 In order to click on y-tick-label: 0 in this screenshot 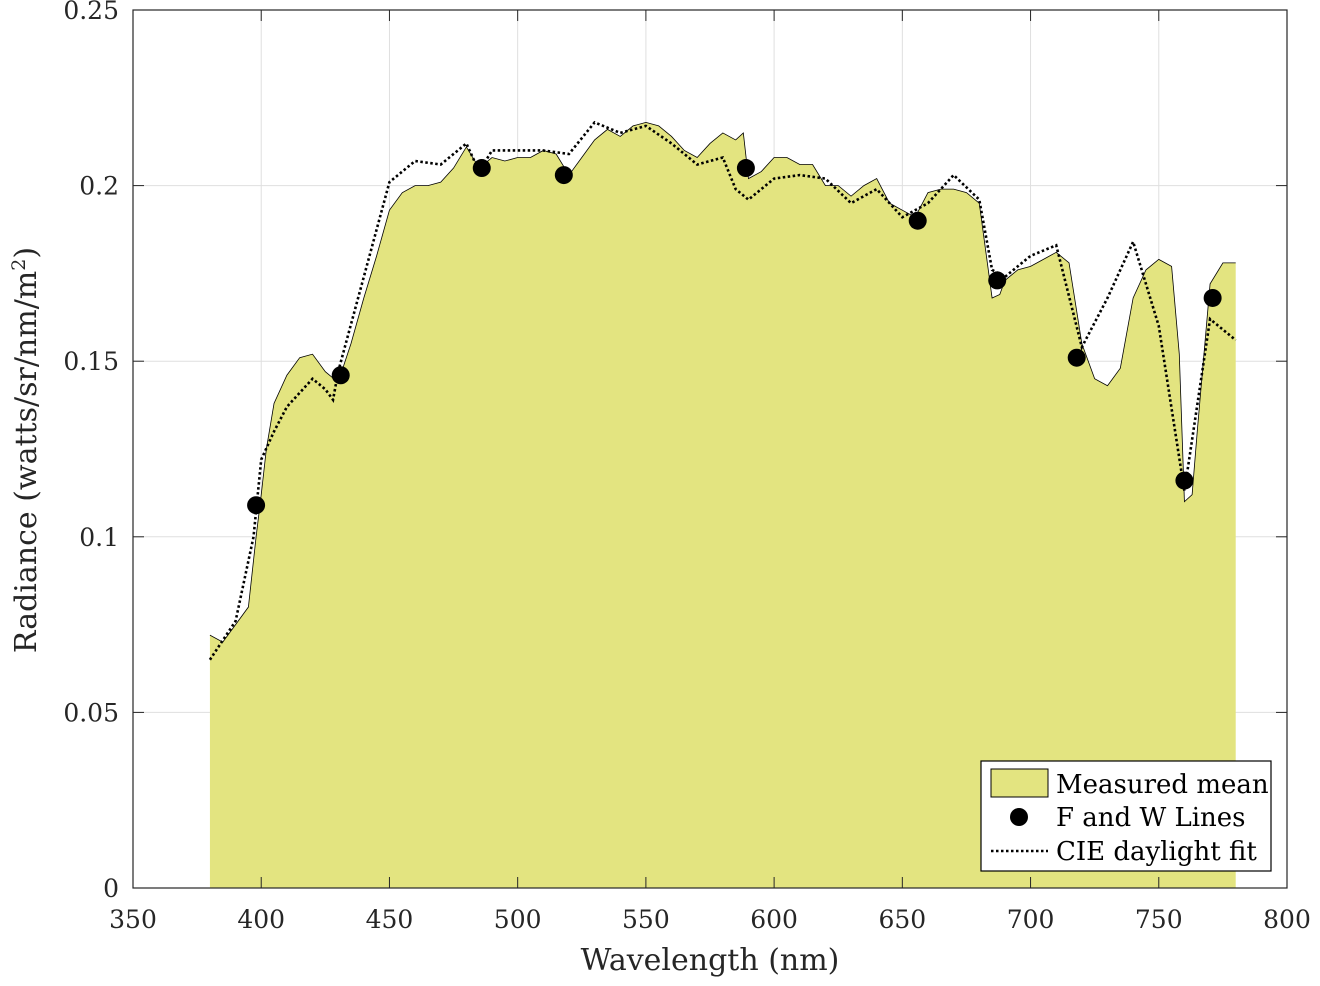, I will do `click(111, 888)`.